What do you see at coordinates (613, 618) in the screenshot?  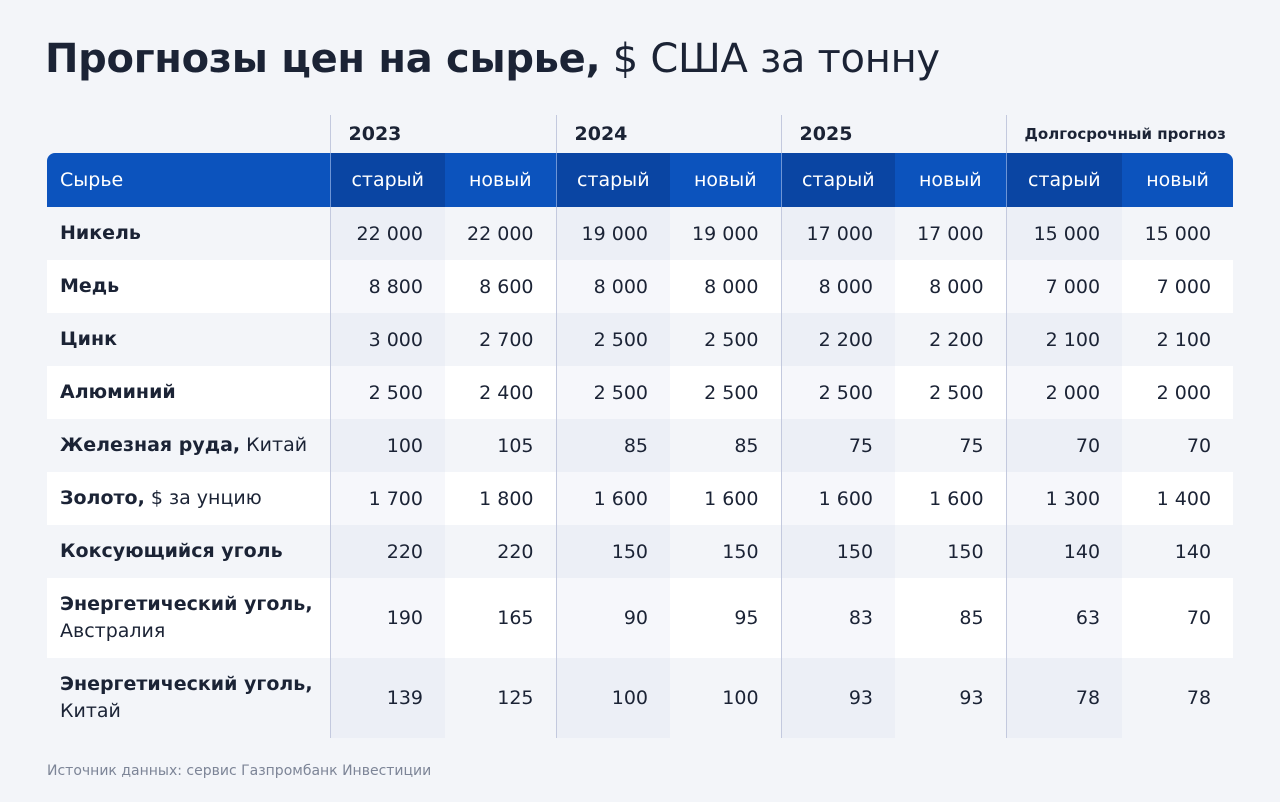 I see `value-cell: 90` at bounding box center [613, 618].